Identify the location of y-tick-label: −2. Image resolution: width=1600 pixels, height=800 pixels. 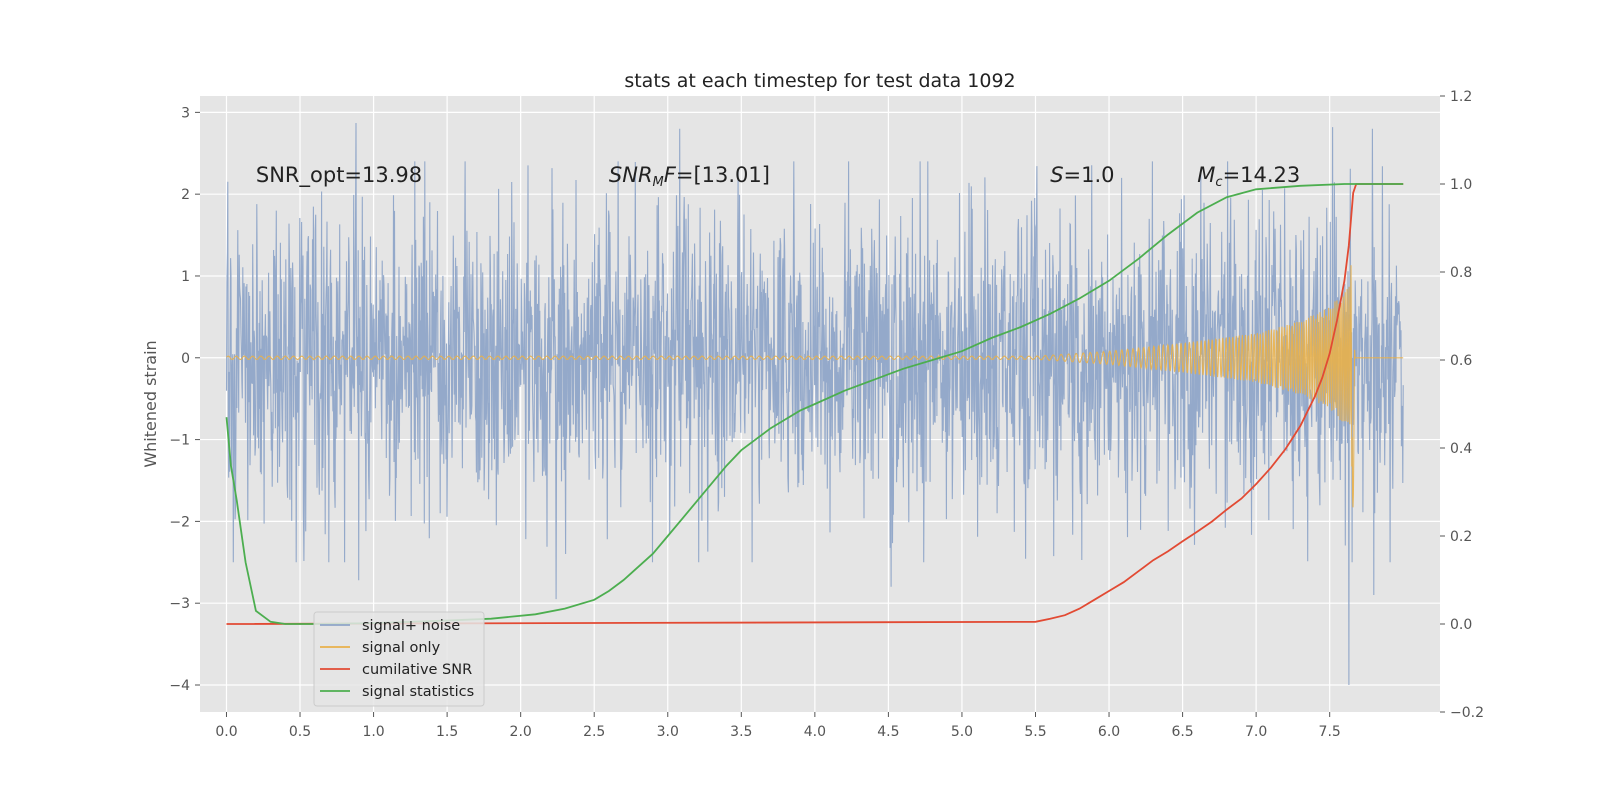
(179, 522).